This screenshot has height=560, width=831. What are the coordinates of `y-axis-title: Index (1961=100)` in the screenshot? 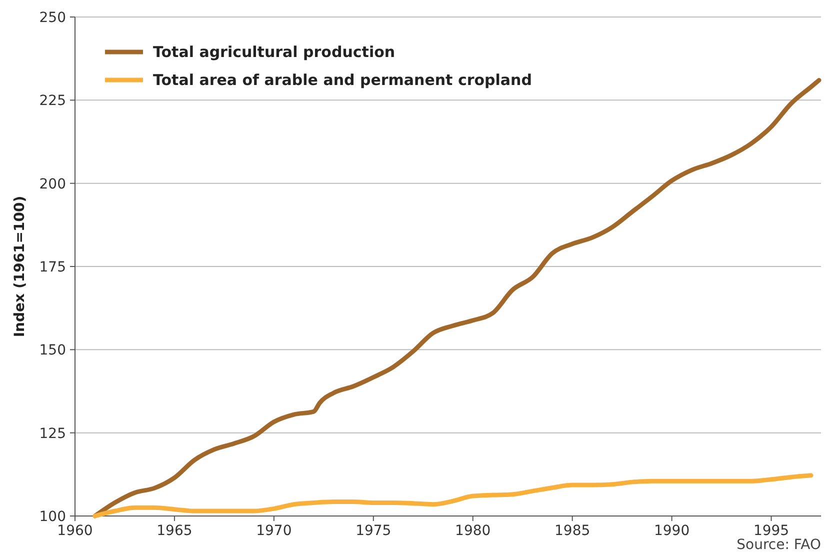 It's located at (20, 267).